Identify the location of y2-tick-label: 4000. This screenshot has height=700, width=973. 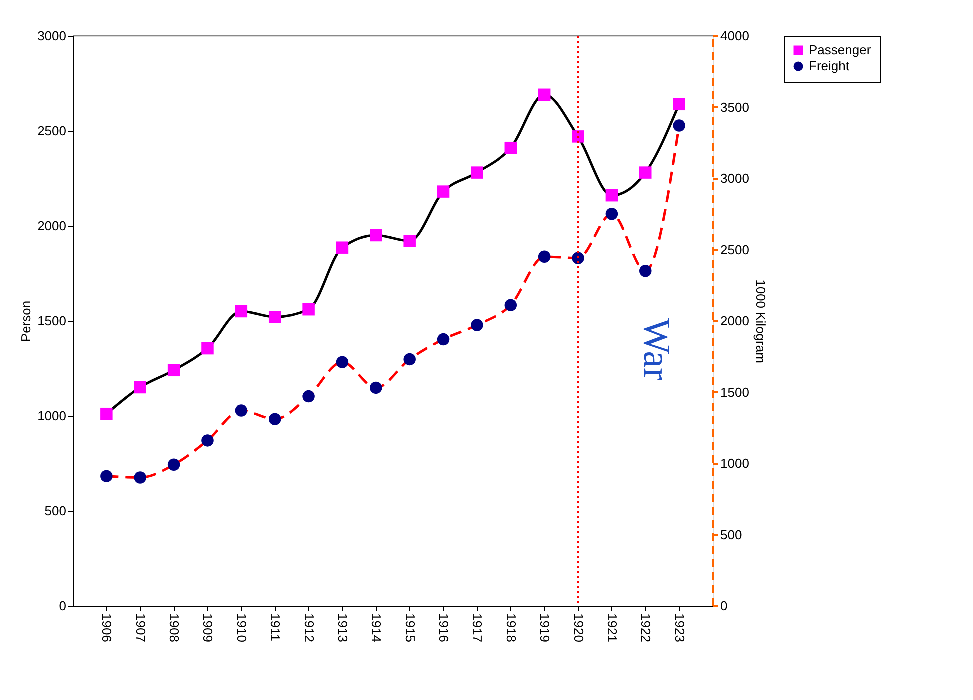
(735, 36).